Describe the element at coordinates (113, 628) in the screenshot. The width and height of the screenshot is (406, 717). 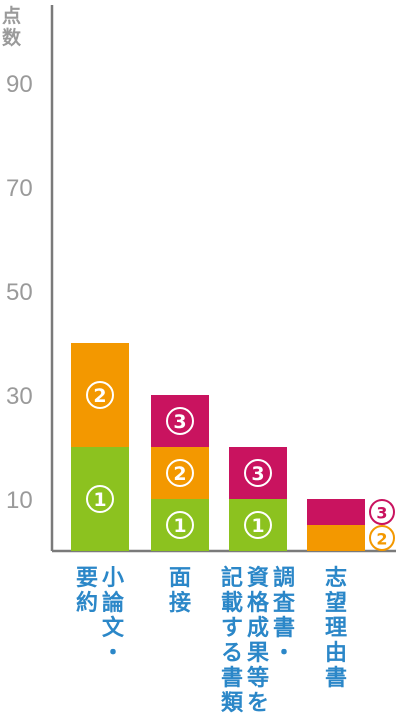
I see `category-label-char: 文` at that location.